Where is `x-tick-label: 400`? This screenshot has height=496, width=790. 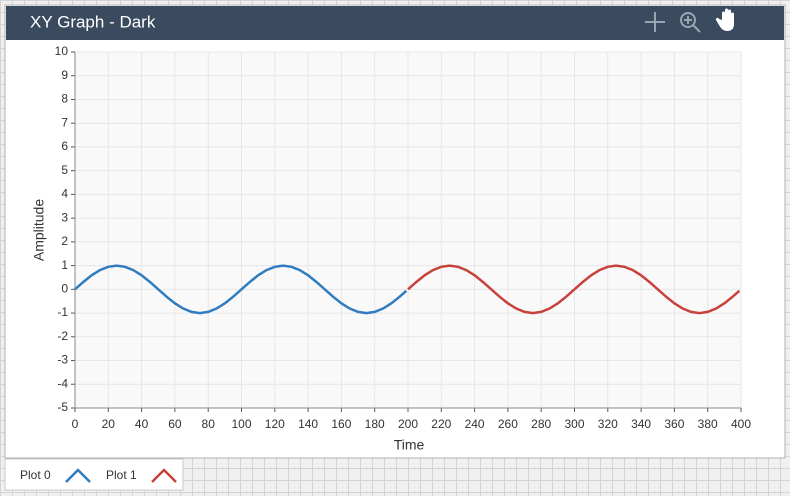
x-tick-label: 400 is located at coordinates (741, 424).